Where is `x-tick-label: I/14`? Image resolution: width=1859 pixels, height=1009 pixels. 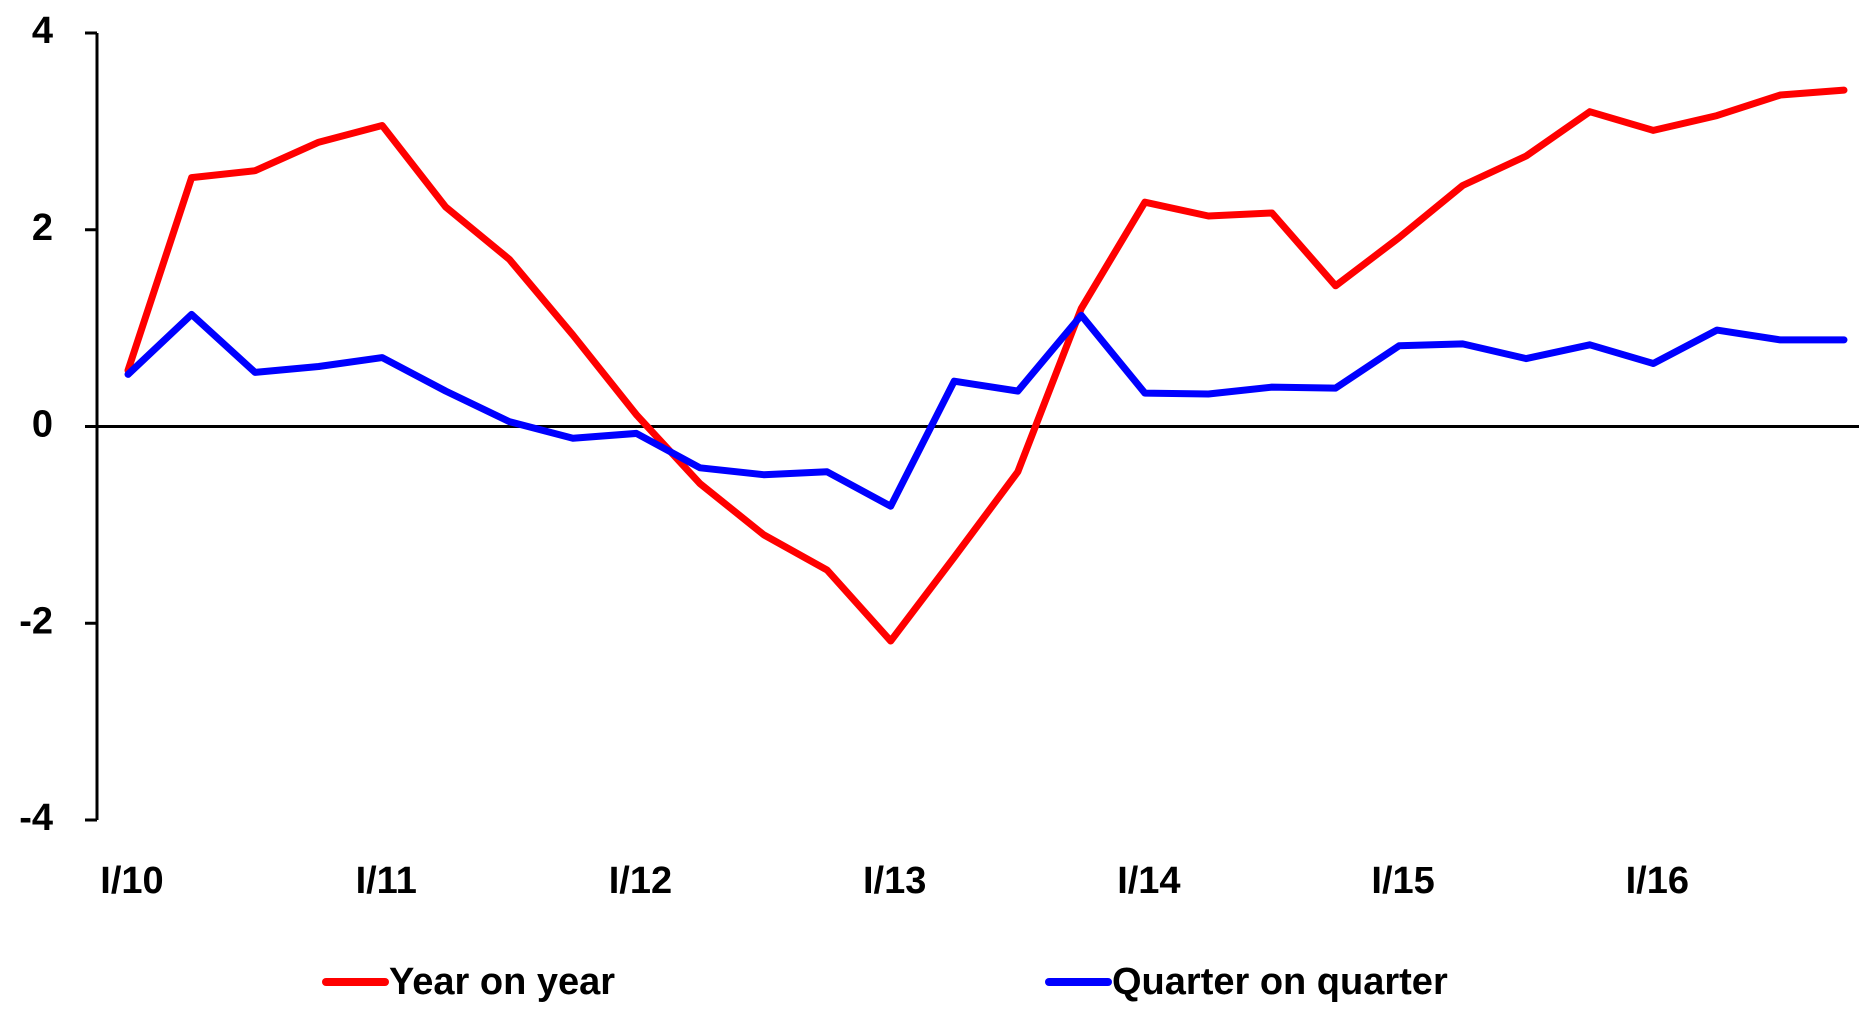
x-tick-label: I/14 is located at coordinates (1148, 881).